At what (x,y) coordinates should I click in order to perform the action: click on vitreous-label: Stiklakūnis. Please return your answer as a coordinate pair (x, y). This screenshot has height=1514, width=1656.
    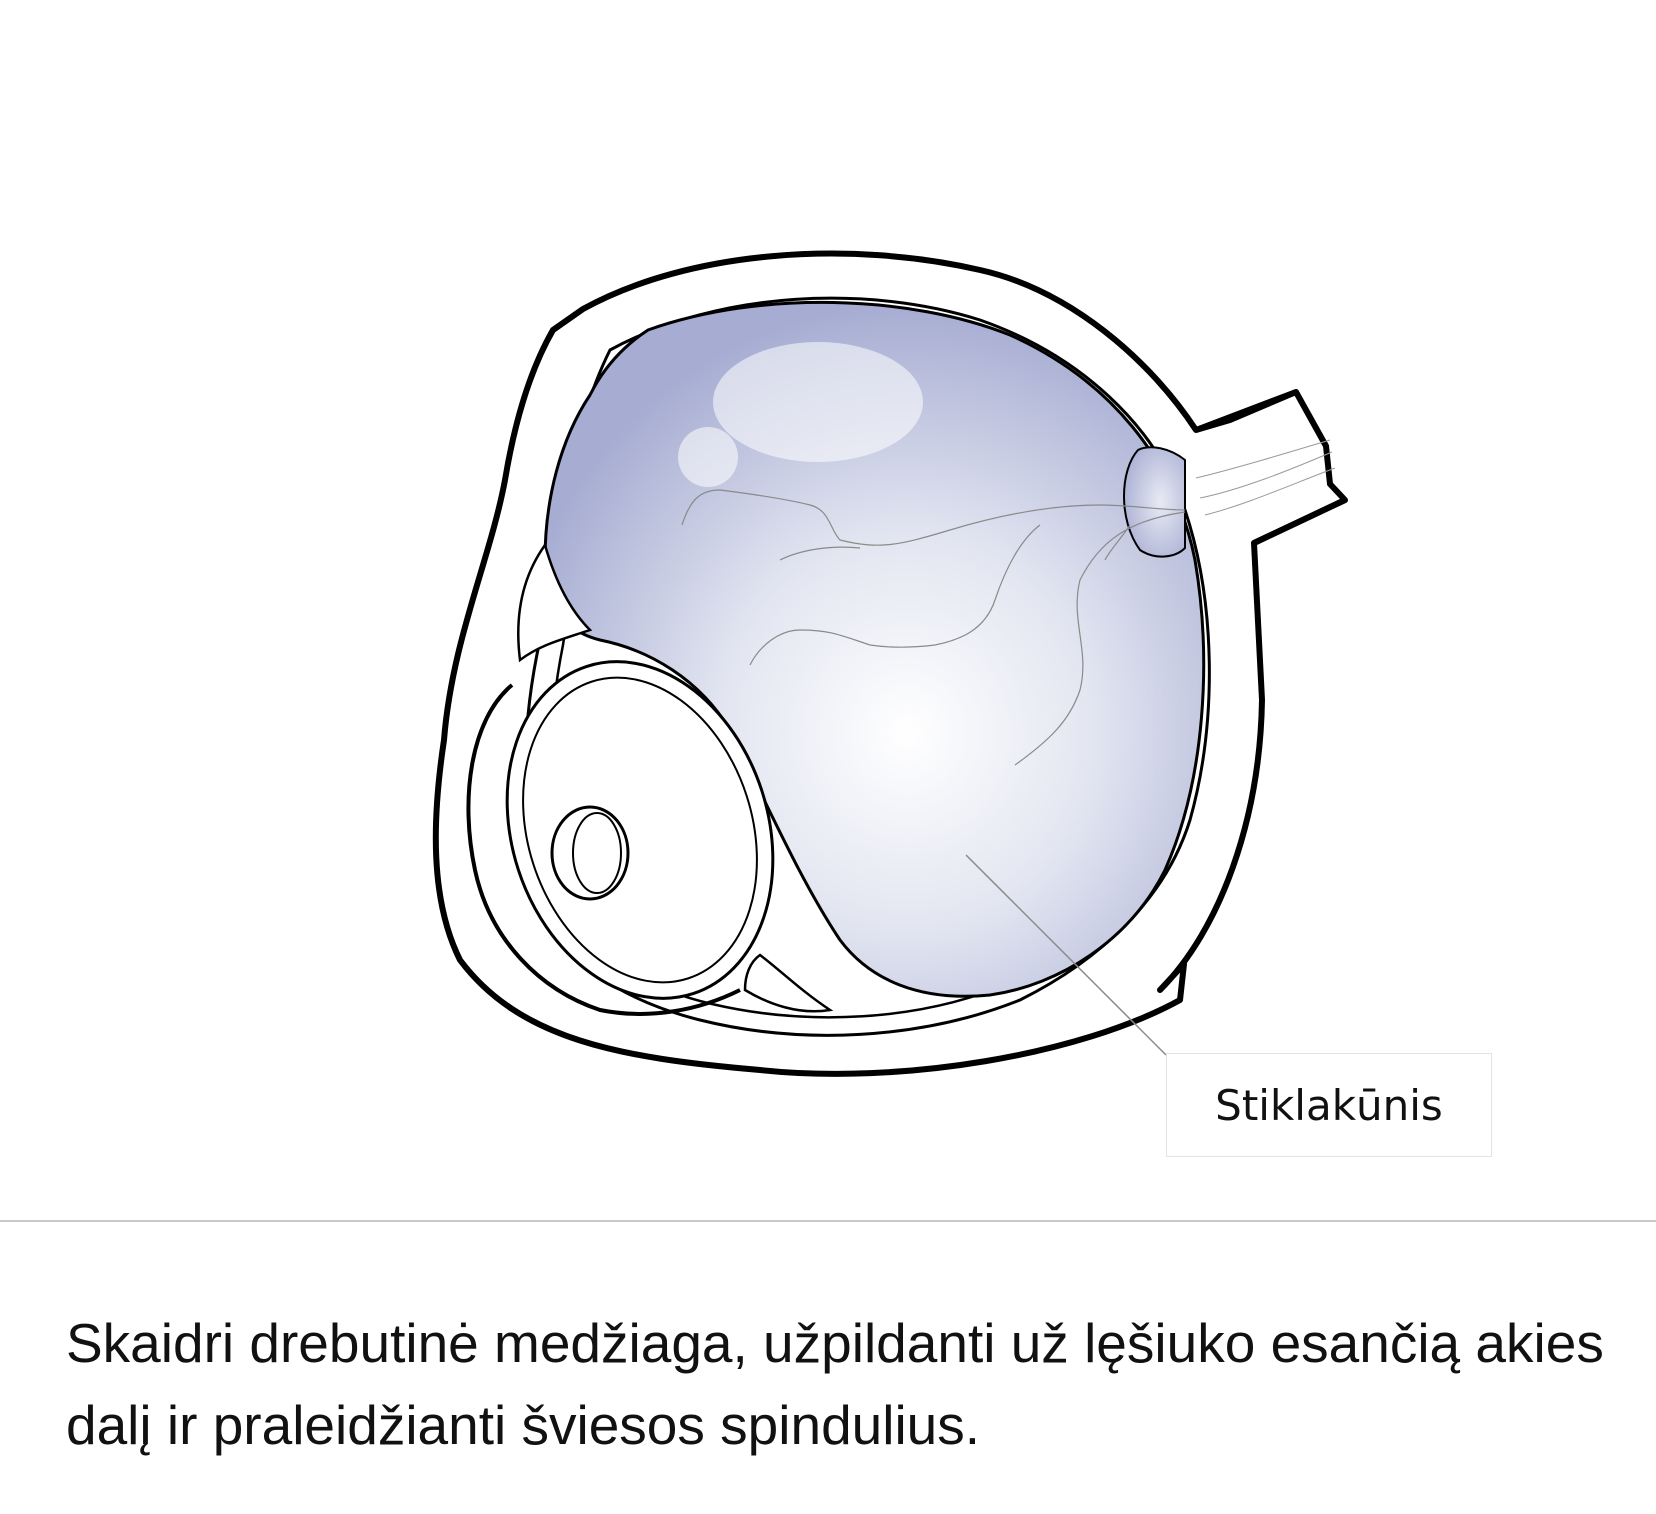
    Looking at the image, I should click on (1329, 1105).